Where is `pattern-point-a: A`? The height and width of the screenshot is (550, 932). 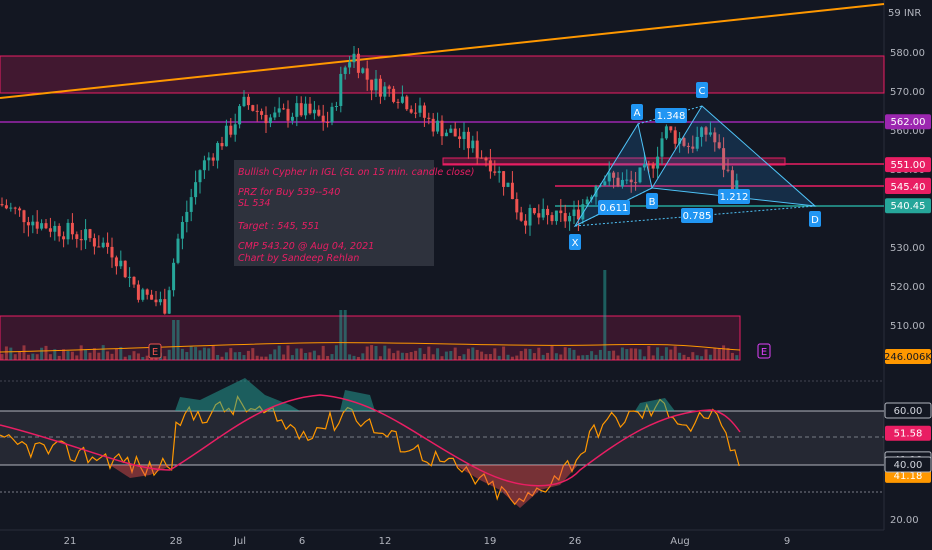
pattern-point-a: A is located at coordinates (637, 112).